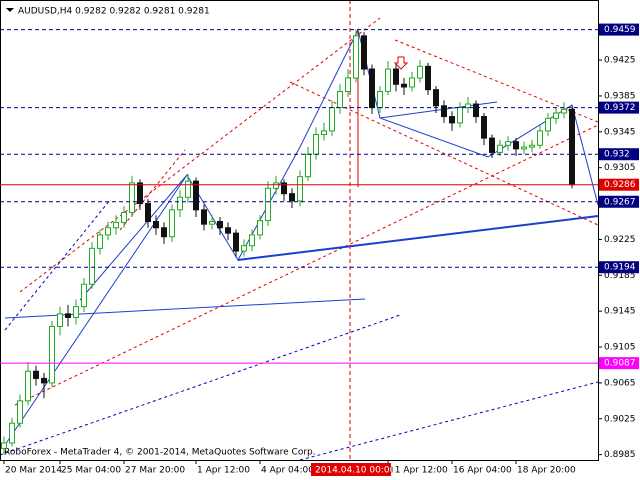  I want to click on cursor-label: 2014.04.10 00:00, so click(355, 471).